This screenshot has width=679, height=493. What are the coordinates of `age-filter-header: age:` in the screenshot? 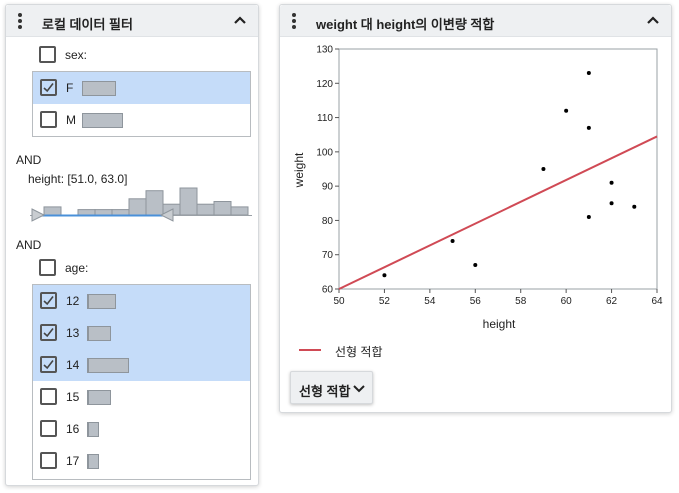 It's located at (143, 268).